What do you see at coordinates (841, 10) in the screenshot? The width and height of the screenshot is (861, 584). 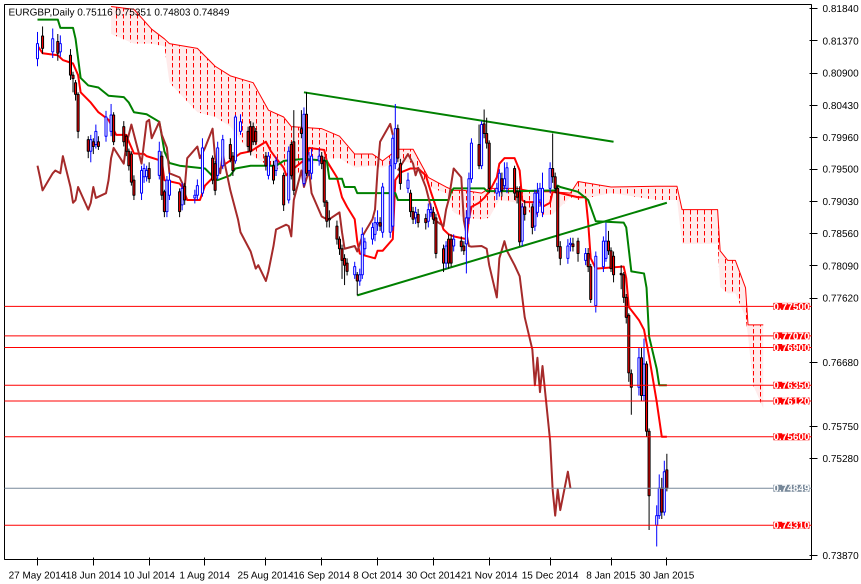 I see `y-tick-label: 0.81840` at bounding box center [841, 10].